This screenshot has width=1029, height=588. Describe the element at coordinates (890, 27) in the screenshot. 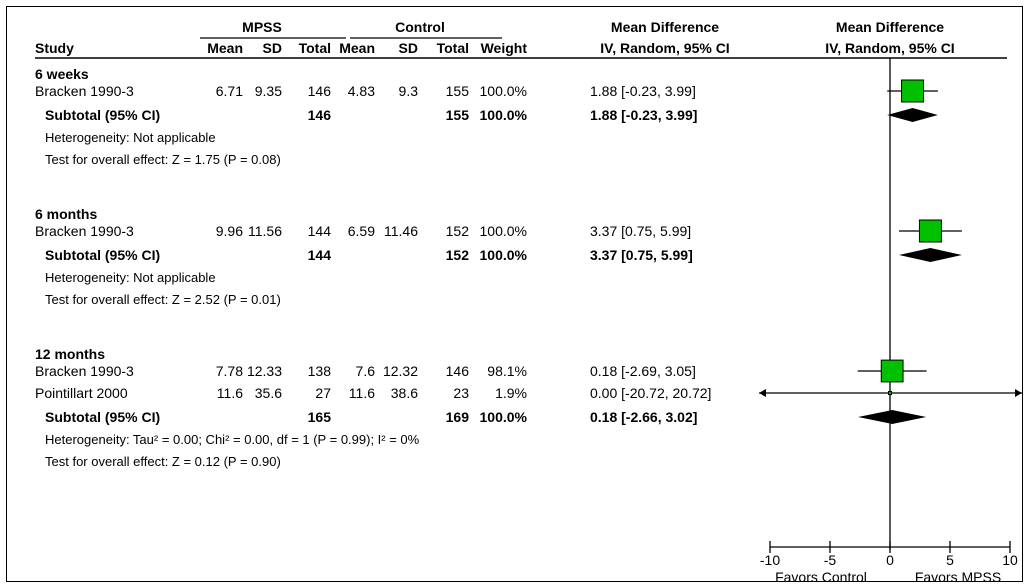

I see `header-plot-line1: Mean Difference` at that location.